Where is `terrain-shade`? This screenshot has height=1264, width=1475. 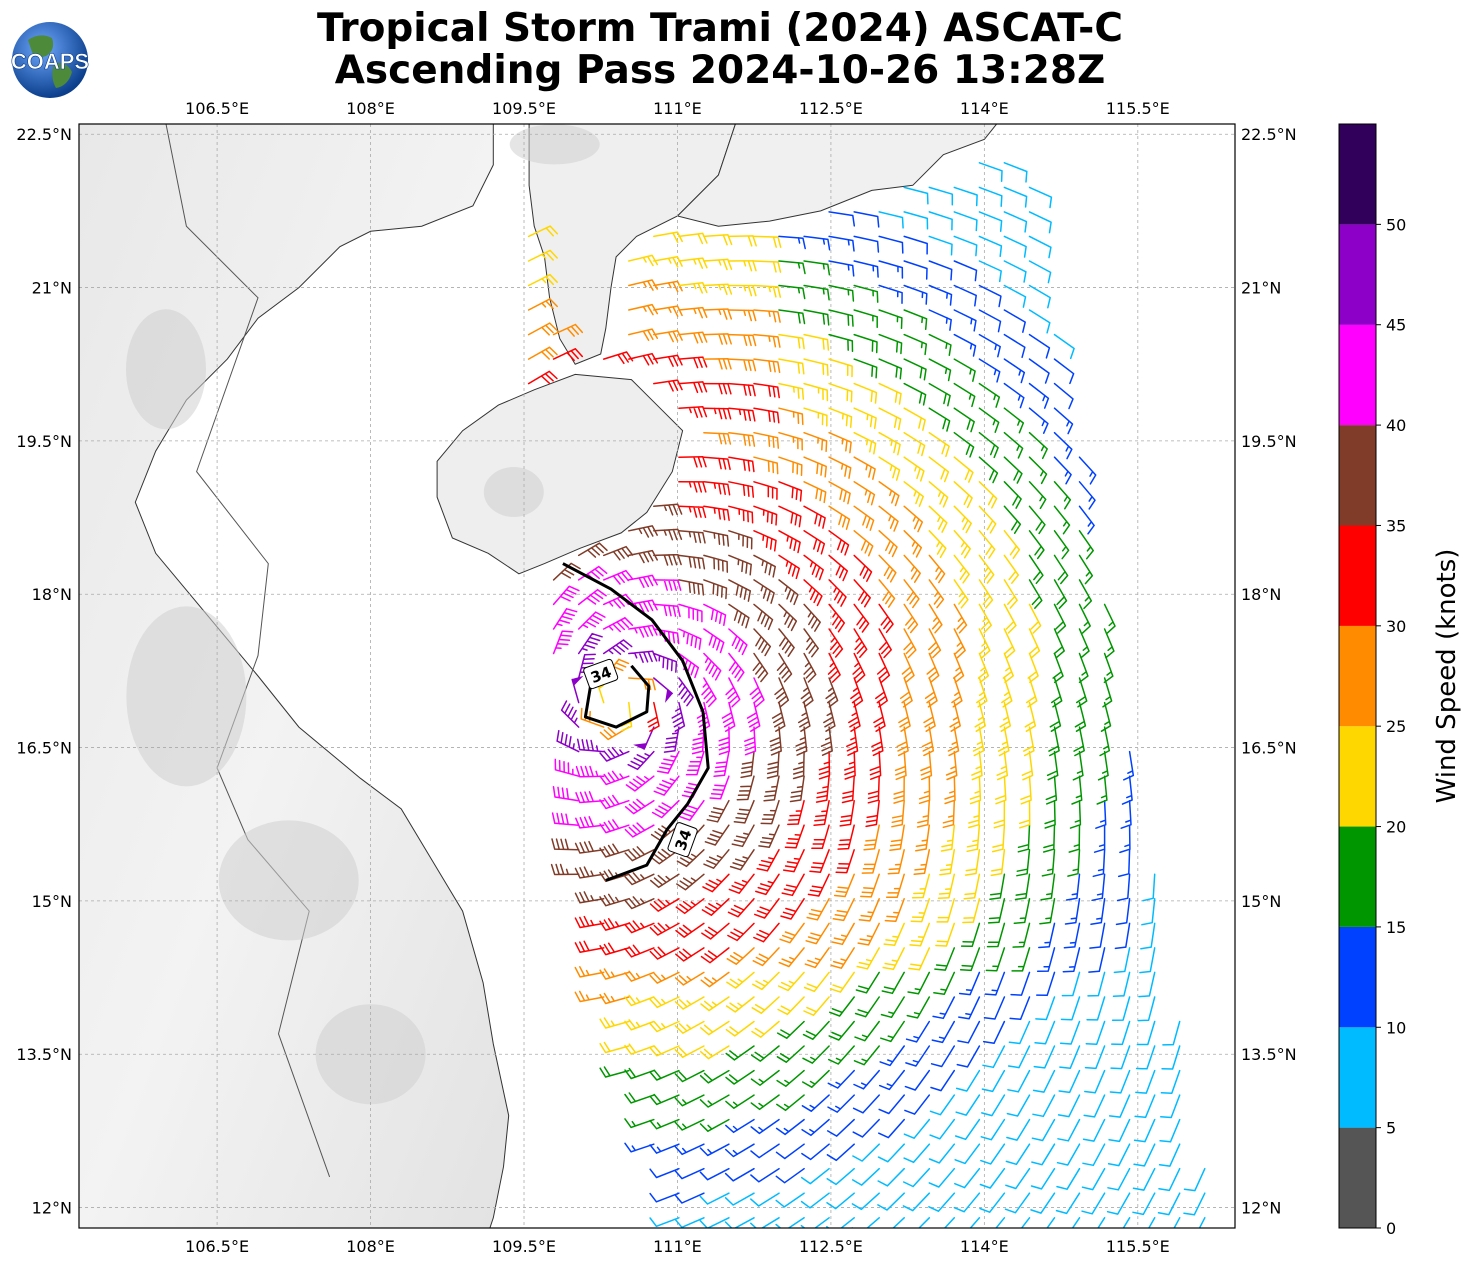
terrain-shade is located at coordinates (186, 696).